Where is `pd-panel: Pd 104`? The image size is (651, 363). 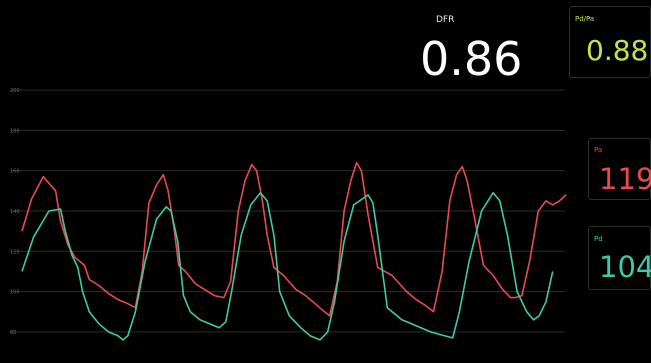 pd-panel: Pd 104 is located at coordinates (619, 258).